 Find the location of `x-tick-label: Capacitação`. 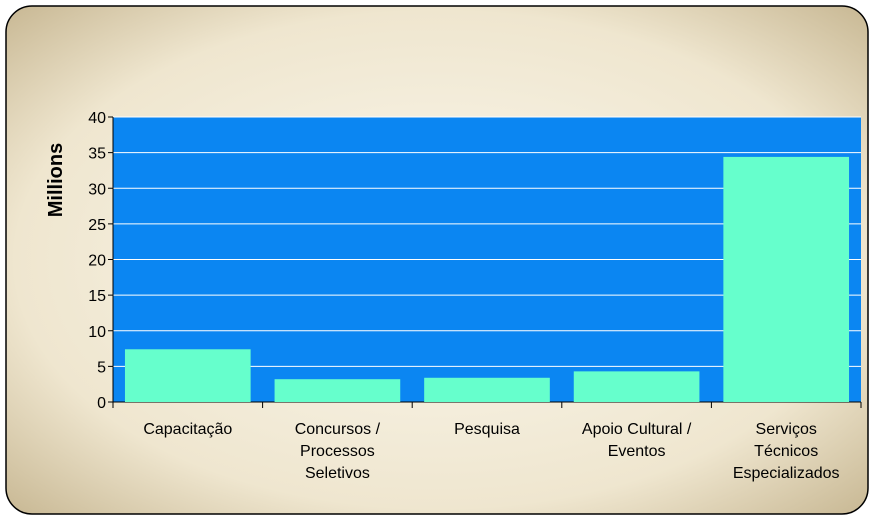

x-tick-label: Capacitação is located at coordinates (187, 429).